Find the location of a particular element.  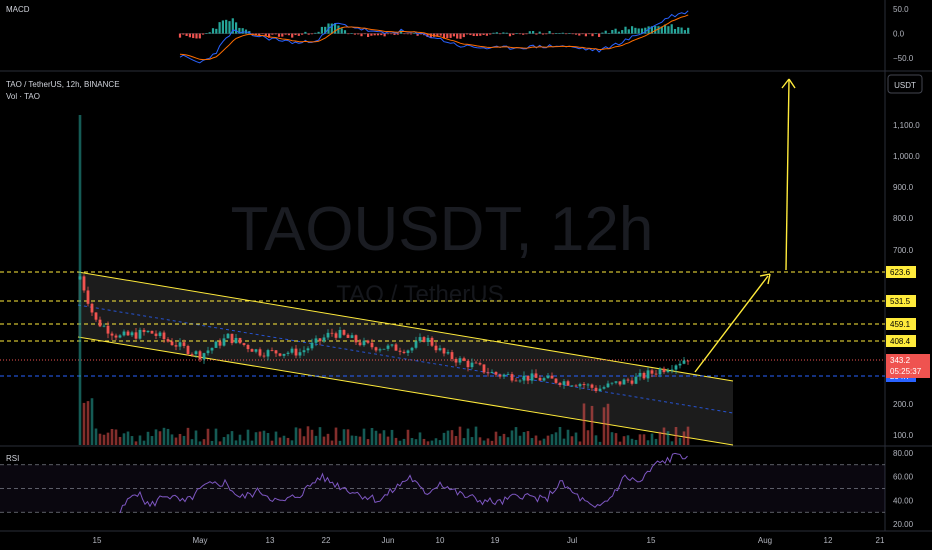

macd-axis-ticks: 50.0 0.0 −50.0 is located at coordinates (903, 34).